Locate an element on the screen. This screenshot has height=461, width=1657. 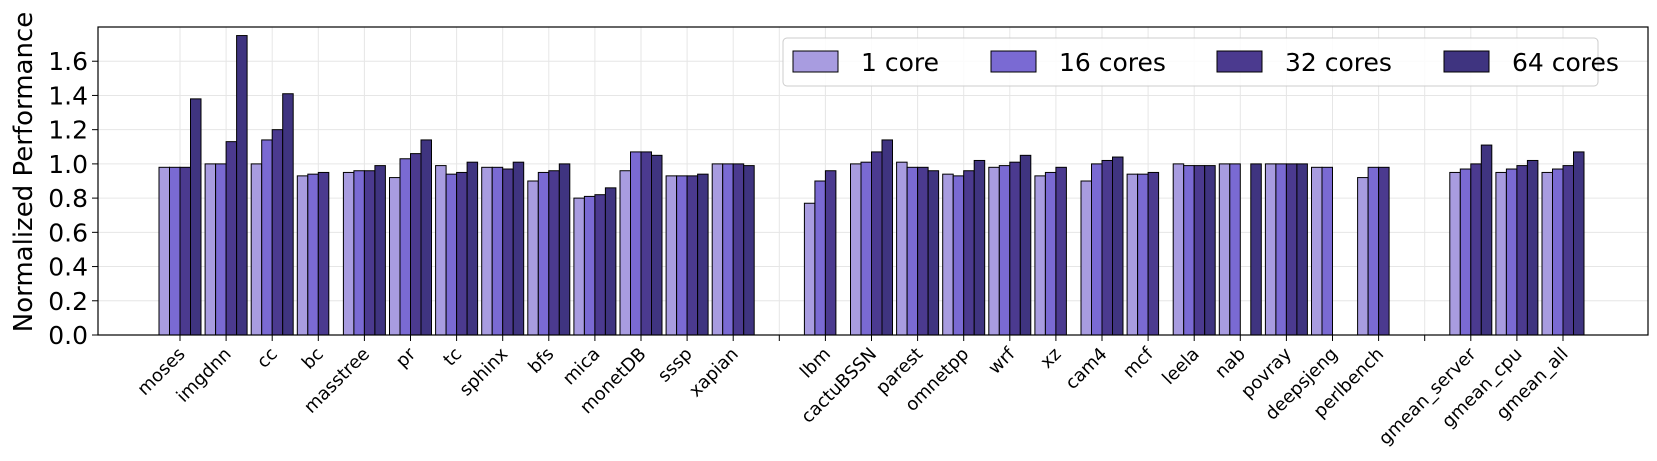
legend-label: 16 cores is located at coordinates (1112, 62).